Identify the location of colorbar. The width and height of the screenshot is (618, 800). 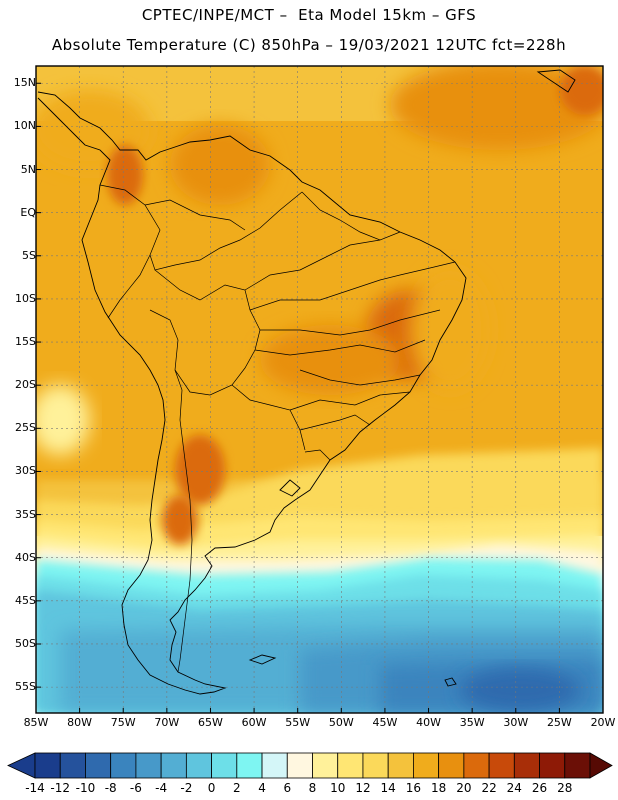
(310, 765).